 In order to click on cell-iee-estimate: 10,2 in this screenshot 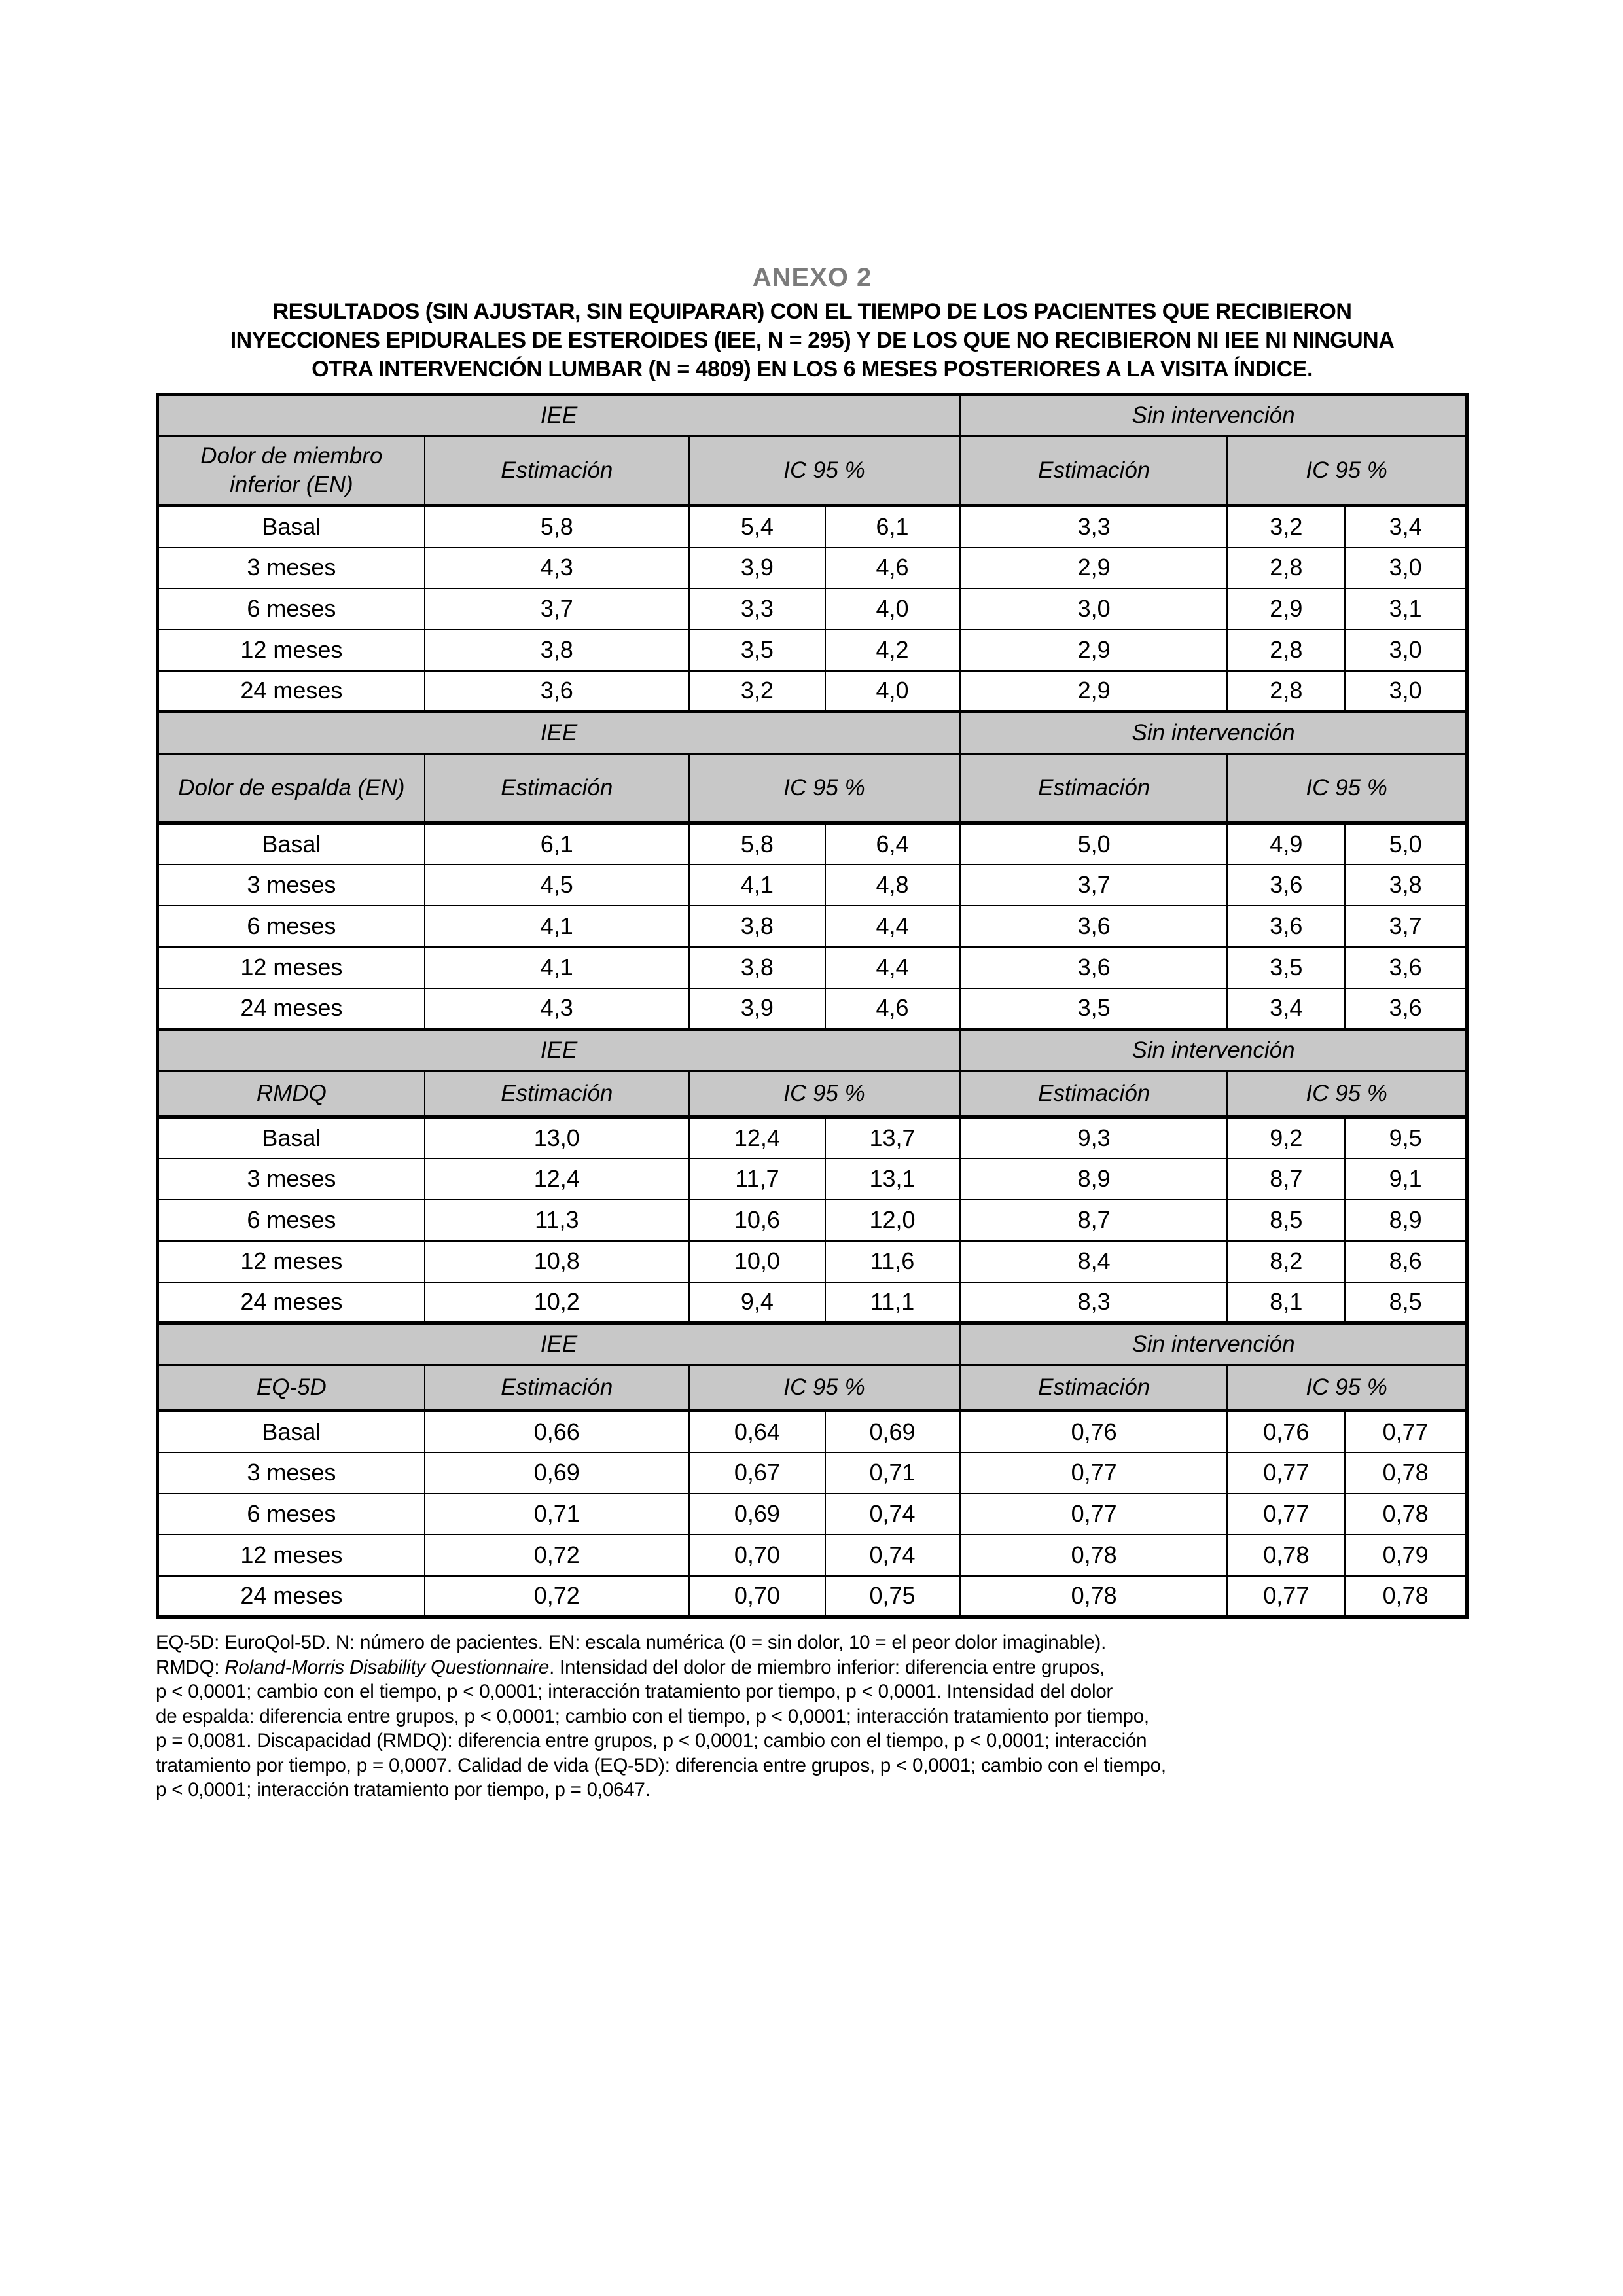, I will do `click(557, 1302)`.